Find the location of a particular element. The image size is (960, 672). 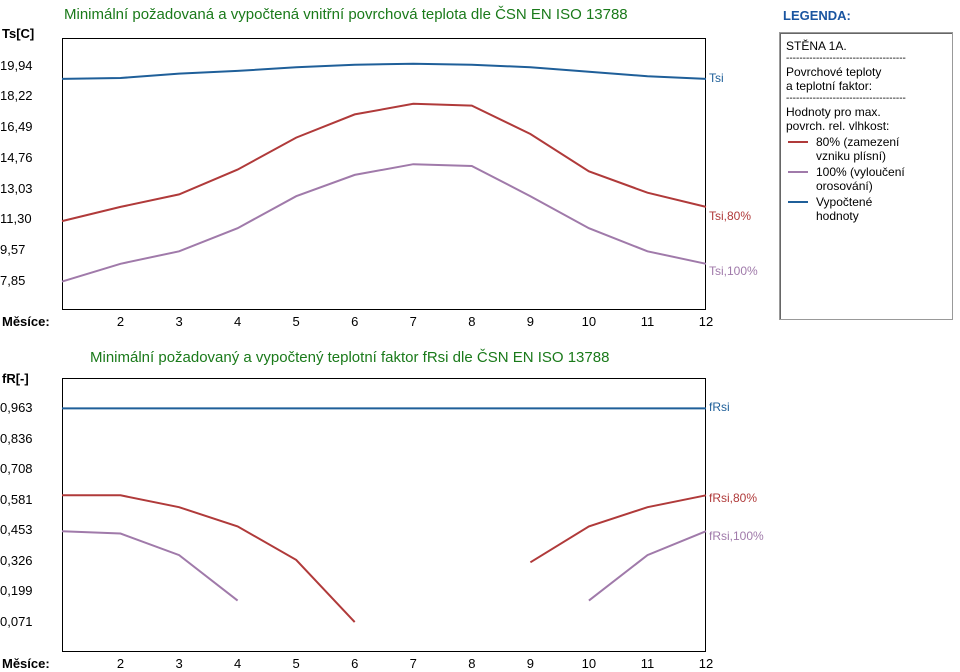

y-tick-label: 18,22 is located at coordinates (16, 96).